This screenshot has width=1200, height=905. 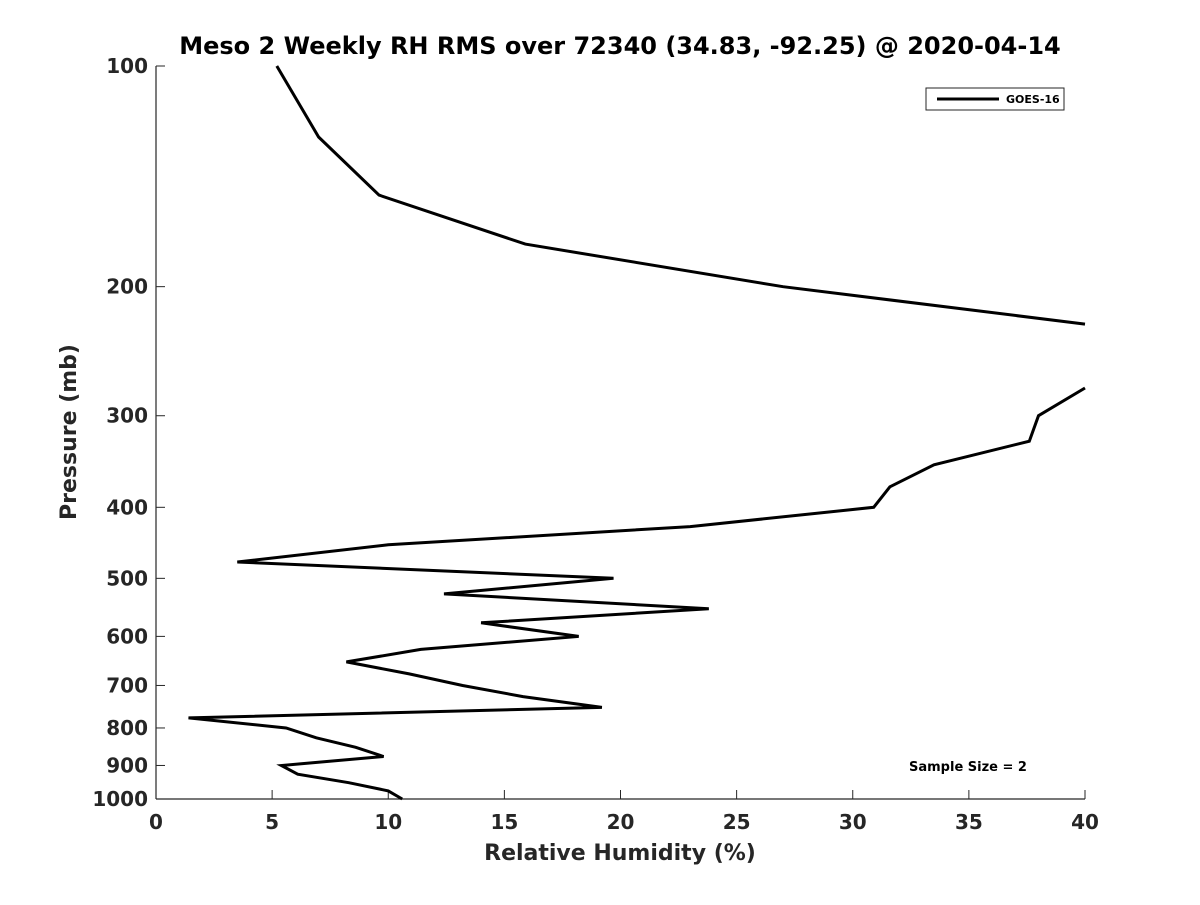 What do you see at coordinates (620, 853) in the screenshot?
I see `x-axis-label: Relative Humidity (%)` at bounding box center [620, 853].